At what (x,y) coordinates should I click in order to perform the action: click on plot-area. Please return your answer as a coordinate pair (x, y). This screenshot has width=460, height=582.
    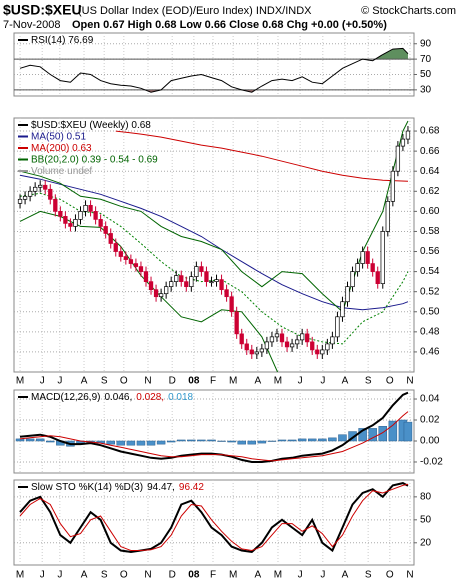
    Looking at the image, I should click on (214, 70).